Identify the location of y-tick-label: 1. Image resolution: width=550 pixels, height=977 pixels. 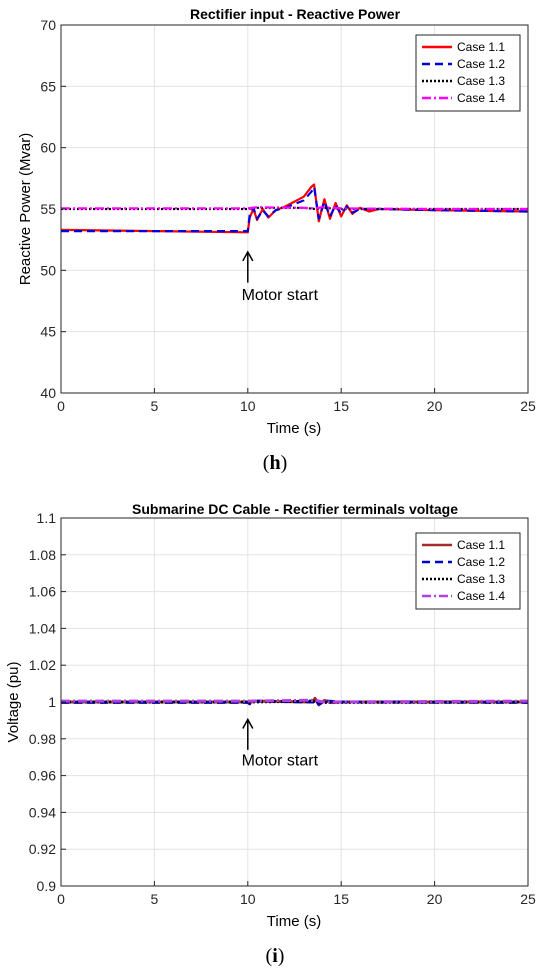
(52, 702).